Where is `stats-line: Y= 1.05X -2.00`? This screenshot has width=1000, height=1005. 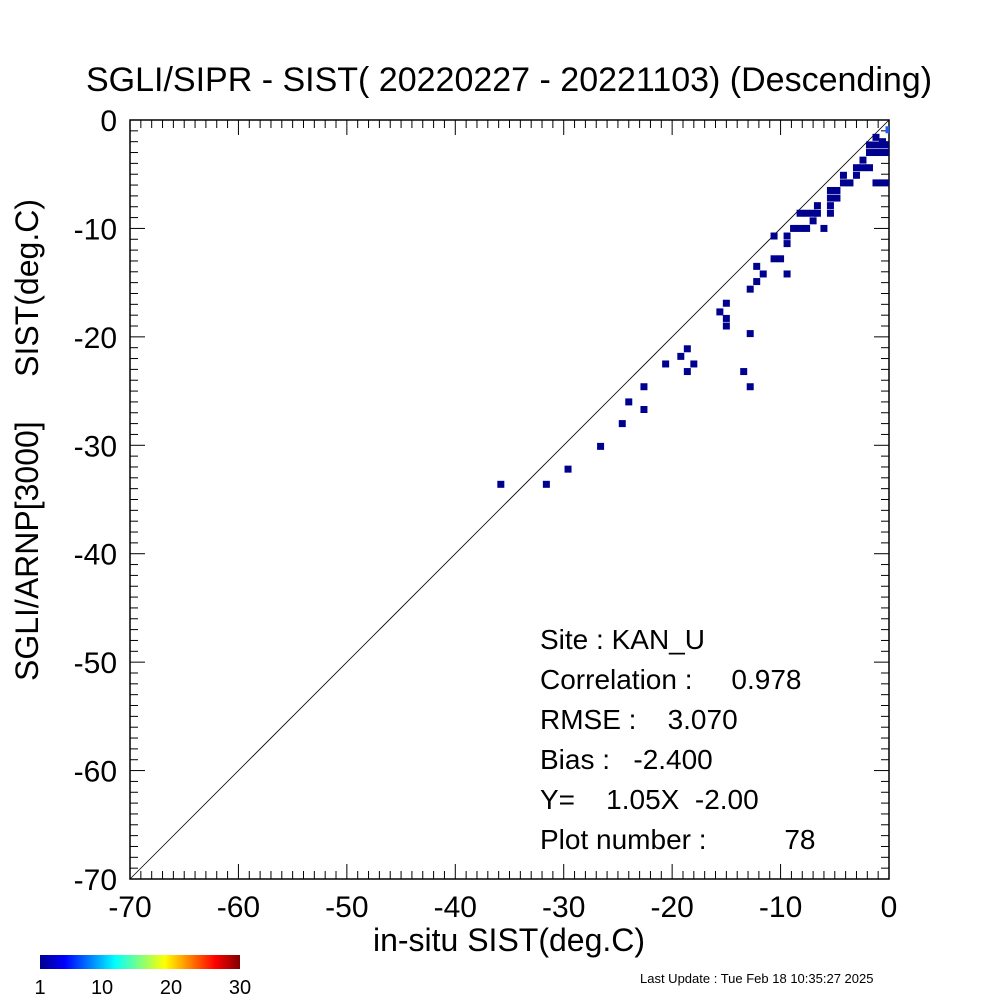
stats-line: Y= 1.05X -2.00 is located at coordinates (649, 799).